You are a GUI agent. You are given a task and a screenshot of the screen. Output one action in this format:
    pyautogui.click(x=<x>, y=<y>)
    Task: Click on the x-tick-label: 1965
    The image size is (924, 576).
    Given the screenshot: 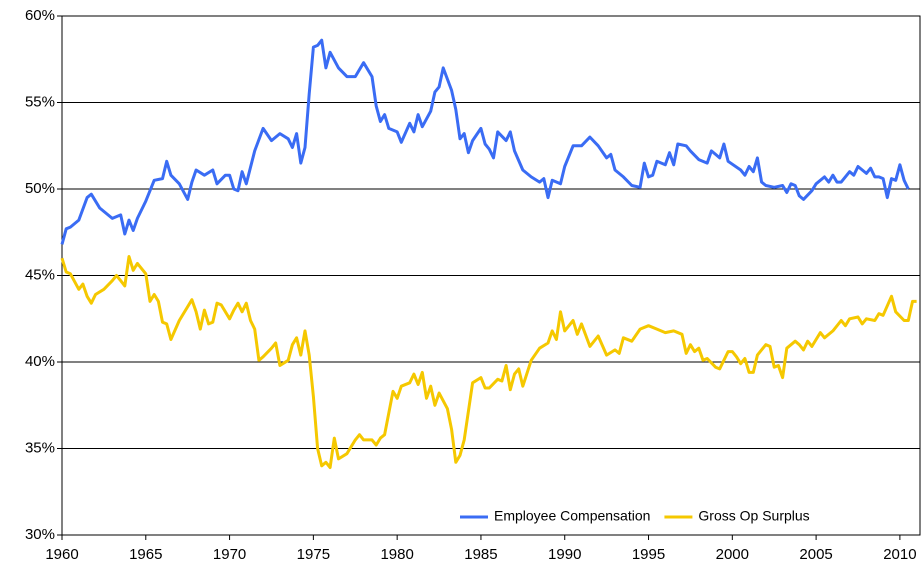 What is the action you would take?
    pyautogui.click(x=145, y=554)
    